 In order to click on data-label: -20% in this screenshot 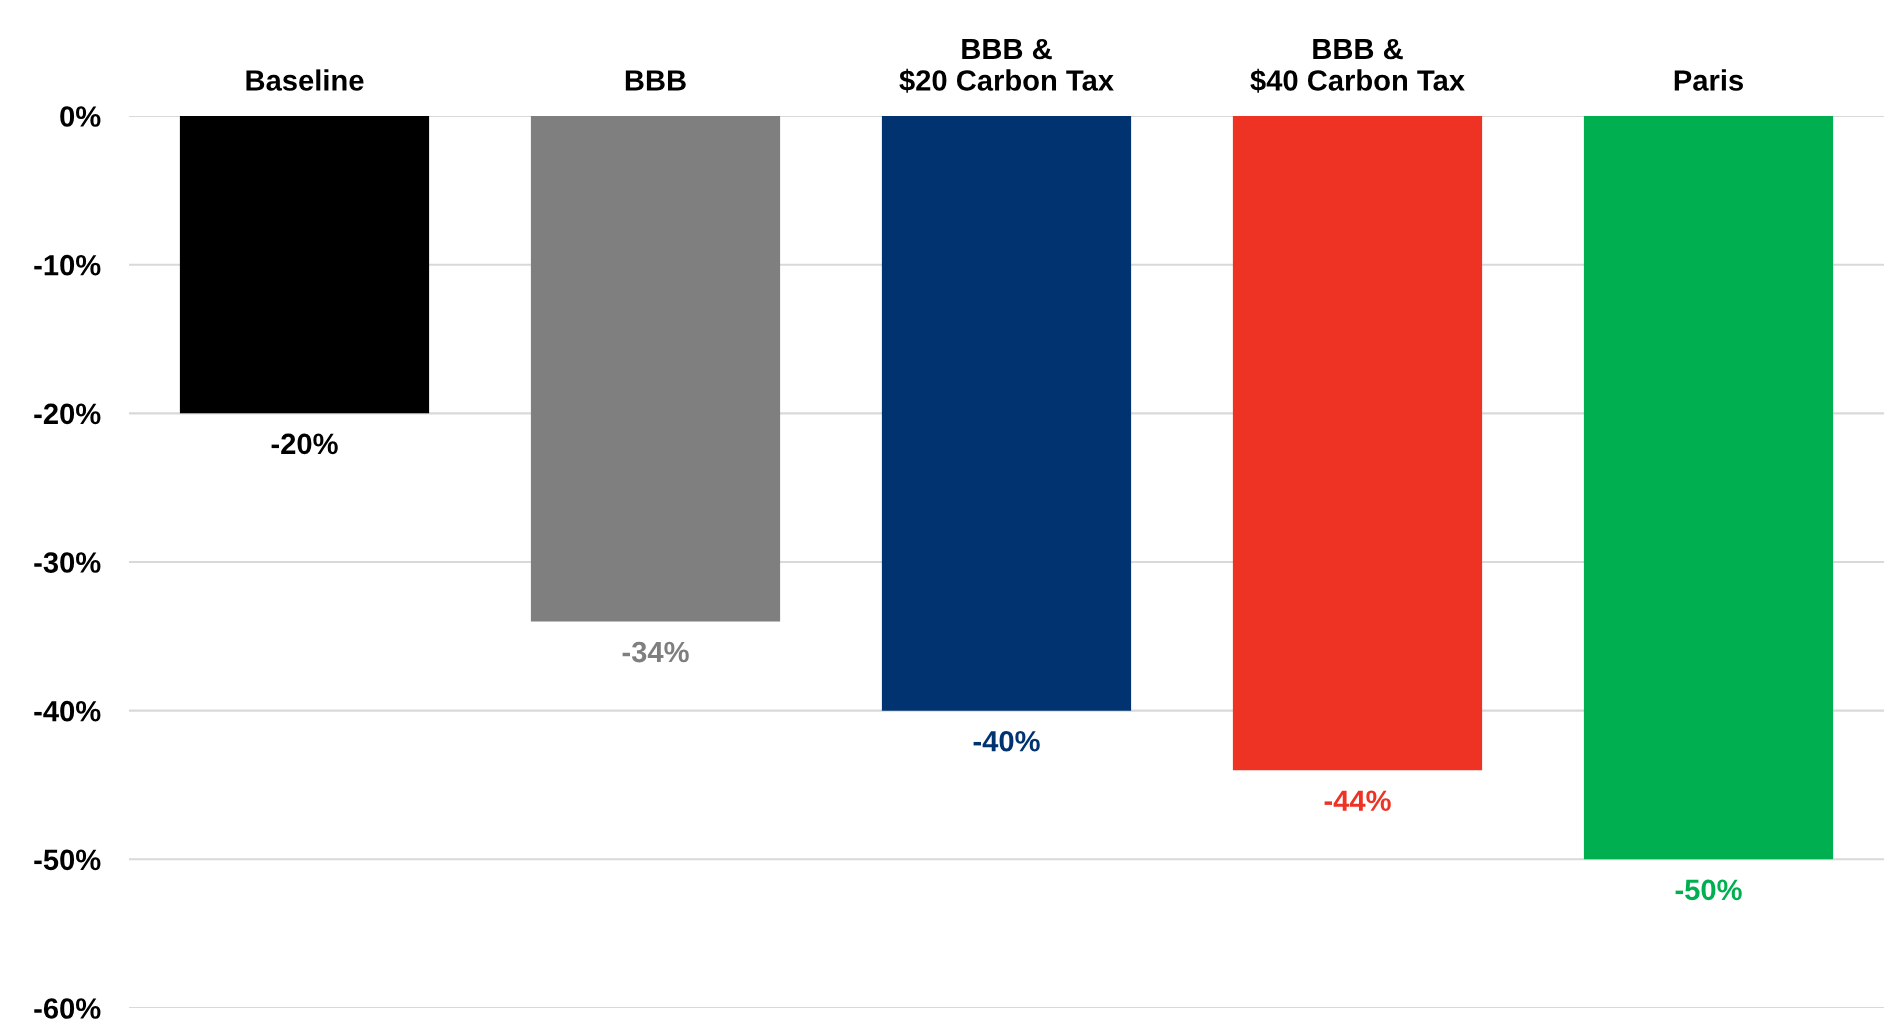, I will do `click(304, 444)`.